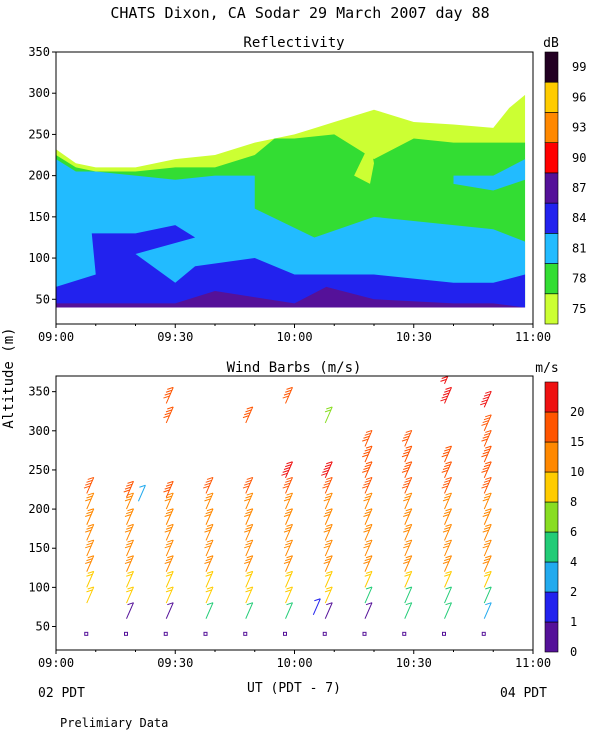 The width and height of the screenshot is (600, 750). Describe the element at coordinates (39, 548) in the screenshot. I see `y-tick-label: 150` at that location.